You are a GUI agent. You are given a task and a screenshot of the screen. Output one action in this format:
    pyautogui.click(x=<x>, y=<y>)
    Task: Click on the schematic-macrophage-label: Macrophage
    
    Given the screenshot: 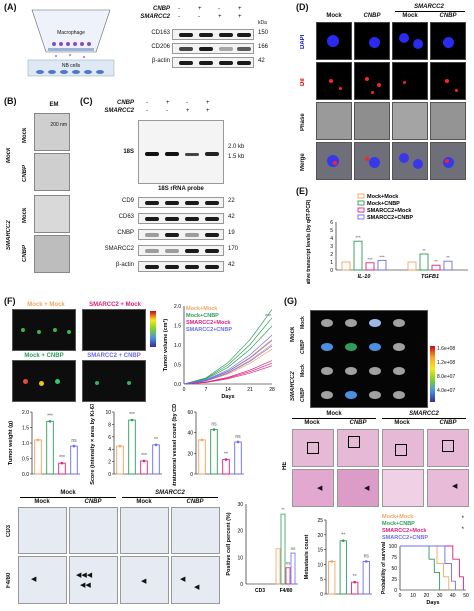 What is the action you would take?
    pyautogui.click(x=71, y=33)
    